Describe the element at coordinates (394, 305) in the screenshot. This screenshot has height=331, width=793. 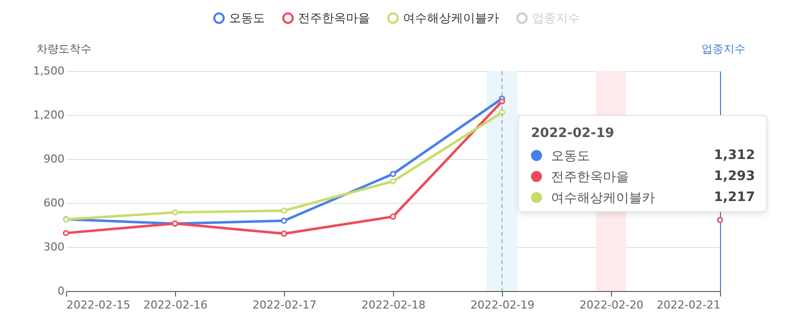
I see `x-tick-label: 2022-02-18` at that location.